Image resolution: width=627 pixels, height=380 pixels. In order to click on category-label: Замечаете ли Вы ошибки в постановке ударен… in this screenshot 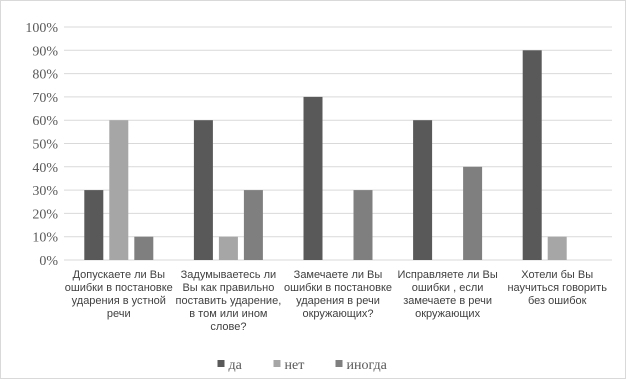, I will do `click(338, 294)`.